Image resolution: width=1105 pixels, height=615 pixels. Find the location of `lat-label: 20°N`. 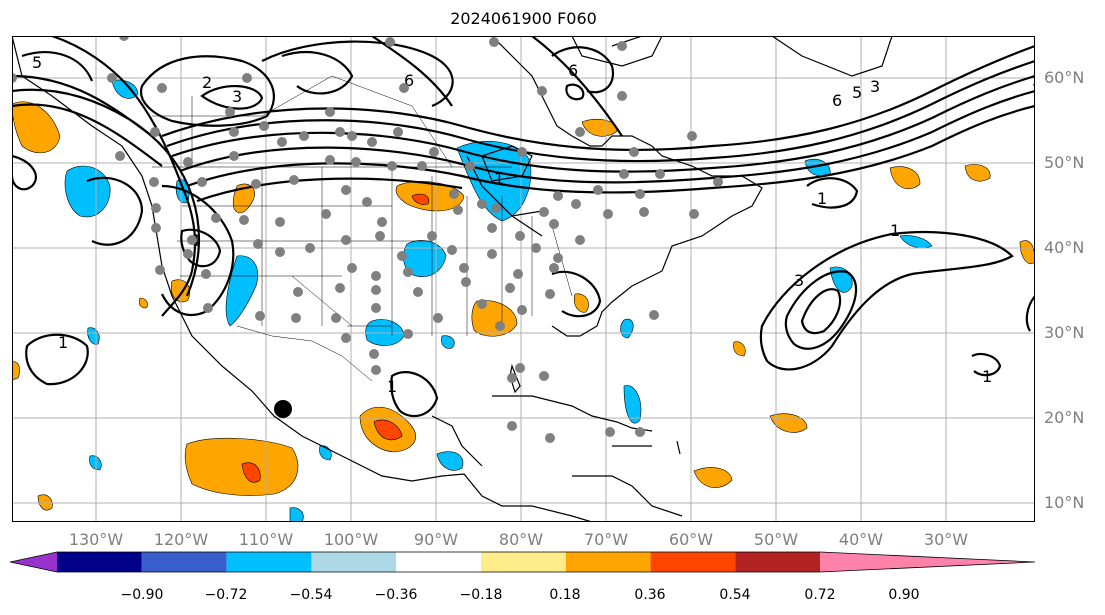

lat-label: 20°N is located at coordinates (1064, 417).